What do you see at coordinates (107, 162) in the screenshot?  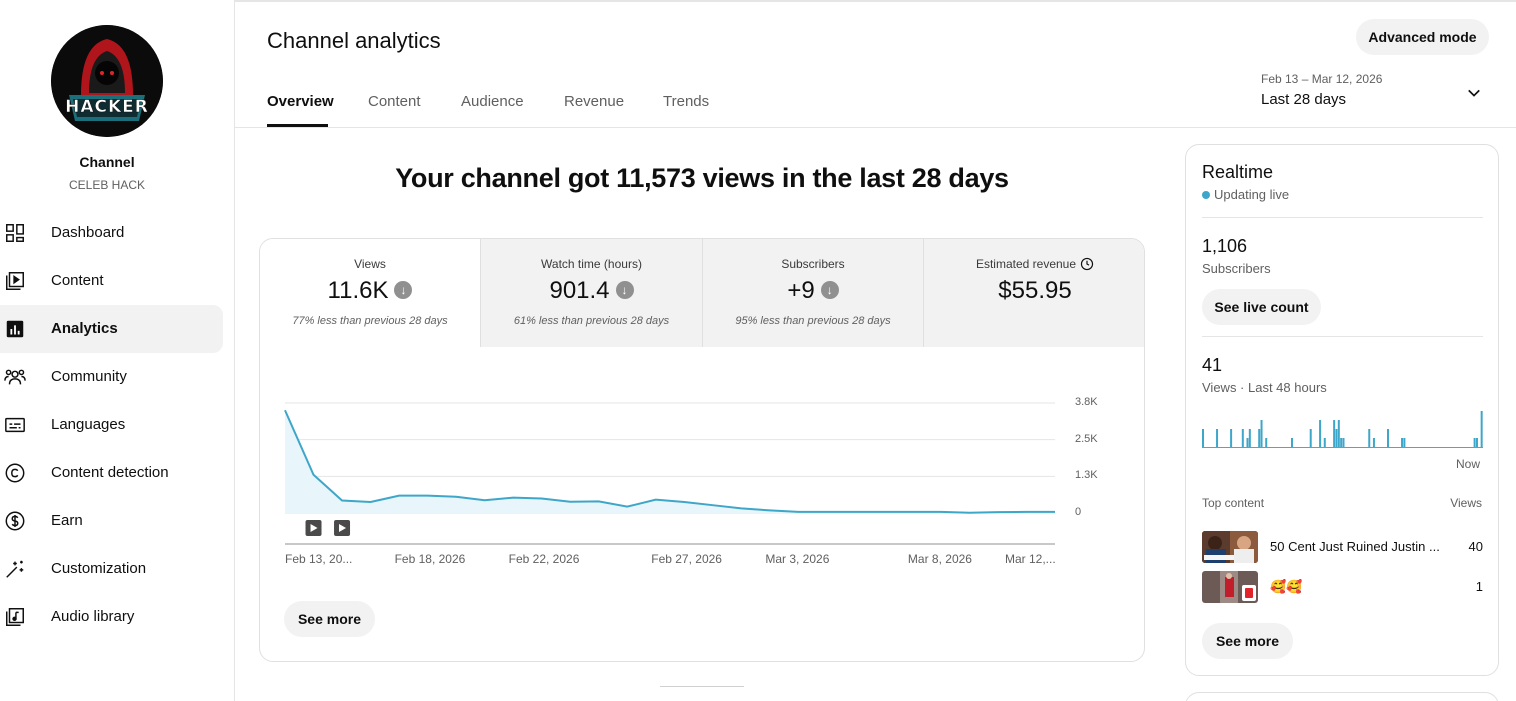 I see `channel-title: Channel` at bounding box center [107, 162].